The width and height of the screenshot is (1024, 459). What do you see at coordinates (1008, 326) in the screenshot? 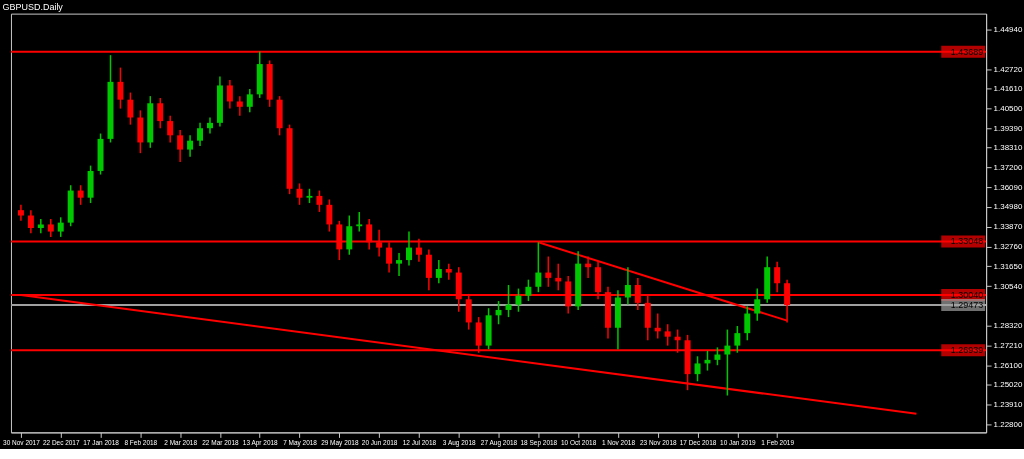
I see `y-tick-label: 1.28320` at bounding box center [1008, 326].